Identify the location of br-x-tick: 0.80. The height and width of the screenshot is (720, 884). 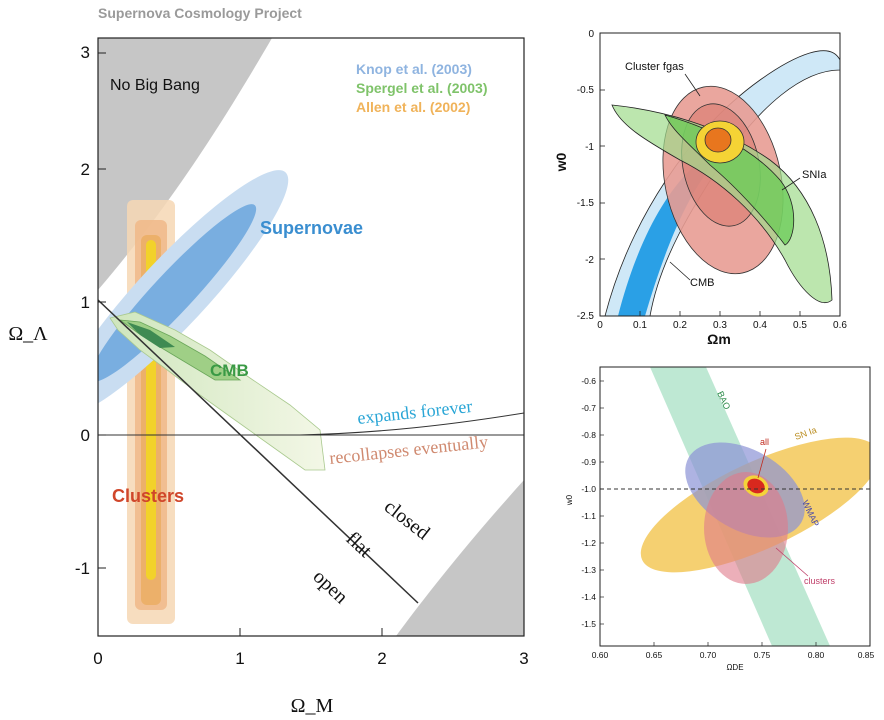
(816, 655).